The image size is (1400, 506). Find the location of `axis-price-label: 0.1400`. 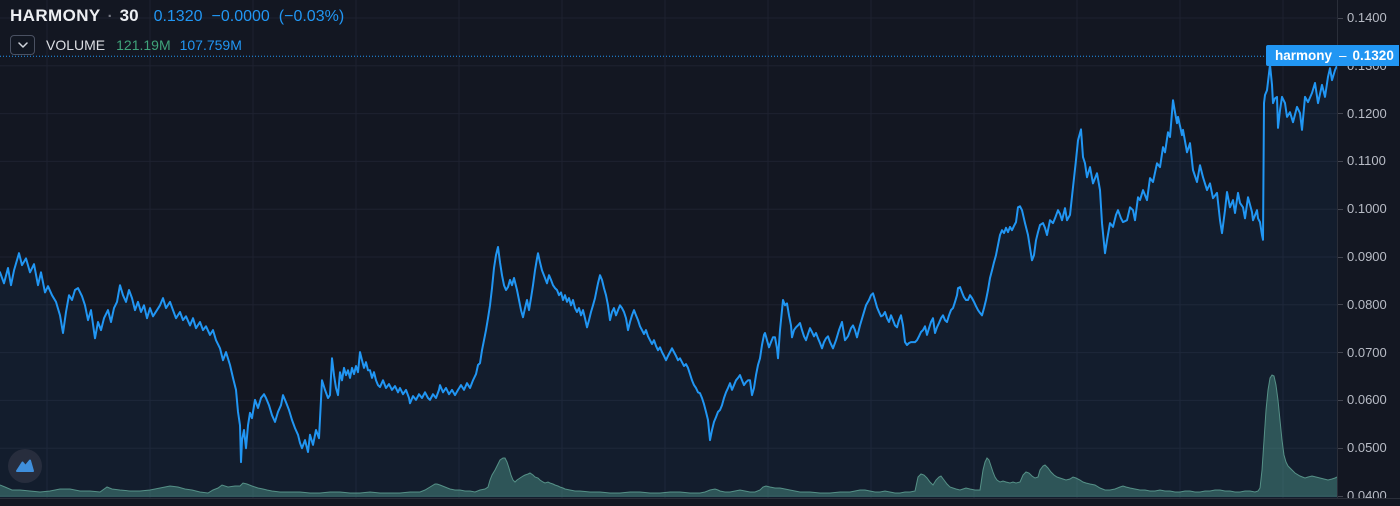

axis-price-label: 0.1400 is located at coordinates (1367, 17).